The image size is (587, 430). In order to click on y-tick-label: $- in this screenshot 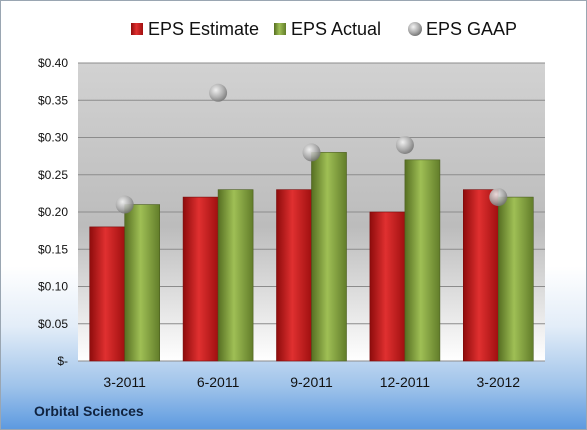, I will do `click(62, 361)`.